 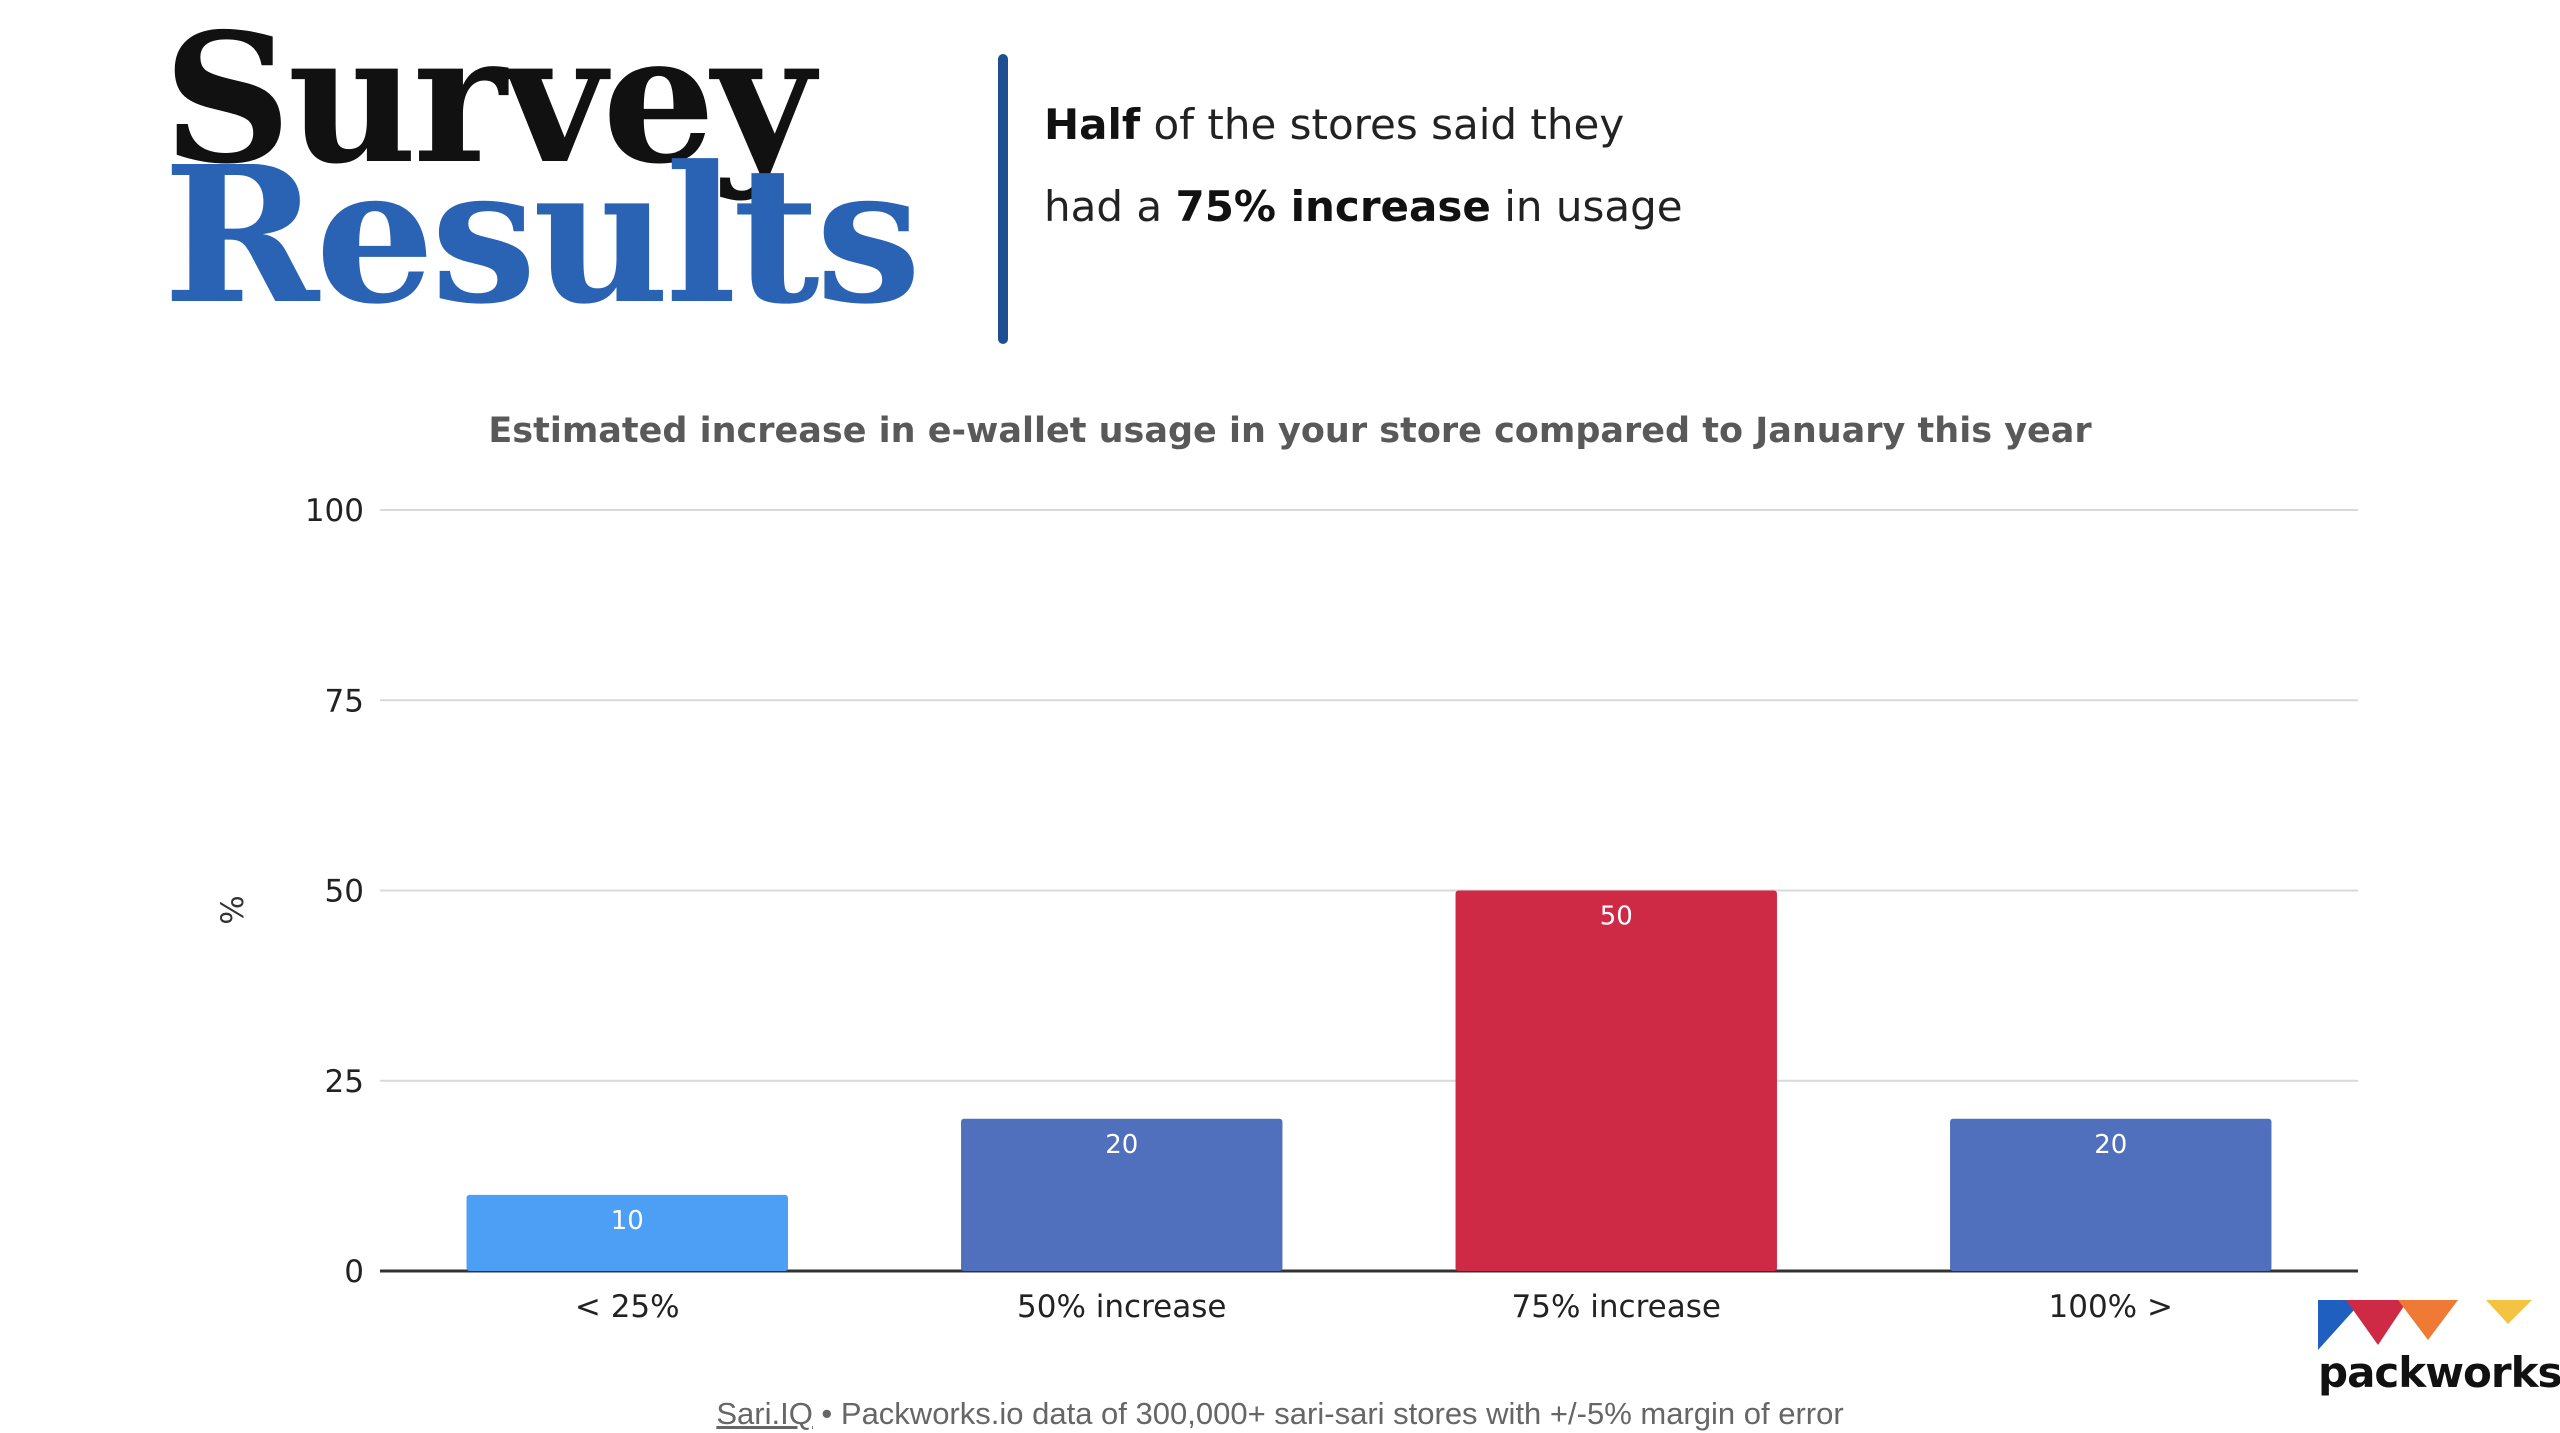 What do you see at coordinates (344, 1082) in the screenshot?
I see `y-tick-label: 25` at bounding box center [344, 1082].